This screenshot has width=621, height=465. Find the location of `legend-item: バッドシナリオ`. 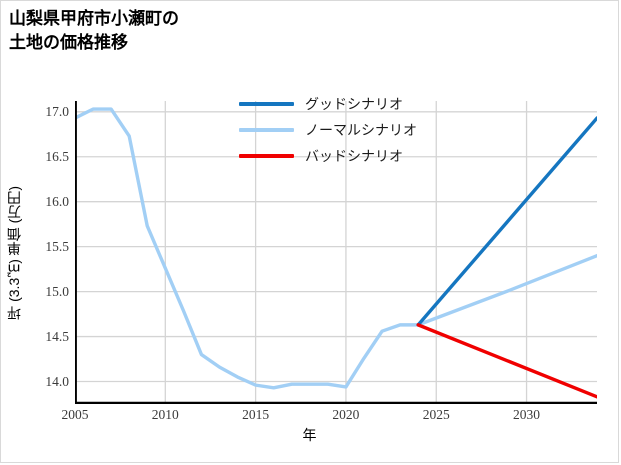

legend-item: バッドシナリオ is located at coordinates (364, 156).